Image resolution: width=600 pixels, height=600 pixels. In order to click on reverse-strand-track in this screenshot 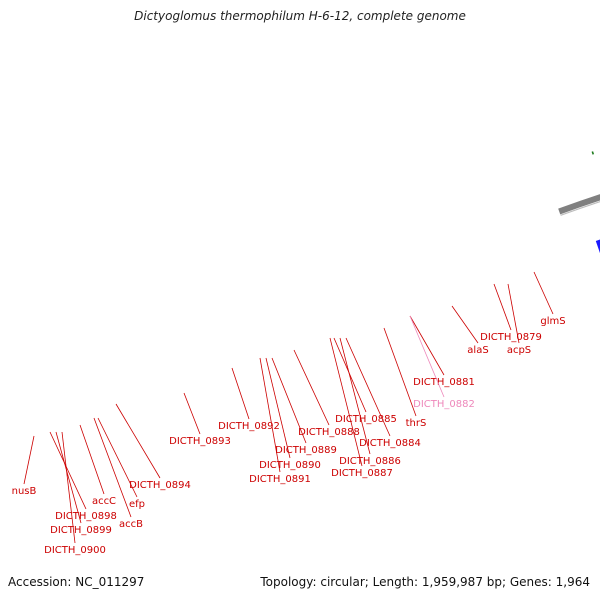, I will do `click(597, 246)`.